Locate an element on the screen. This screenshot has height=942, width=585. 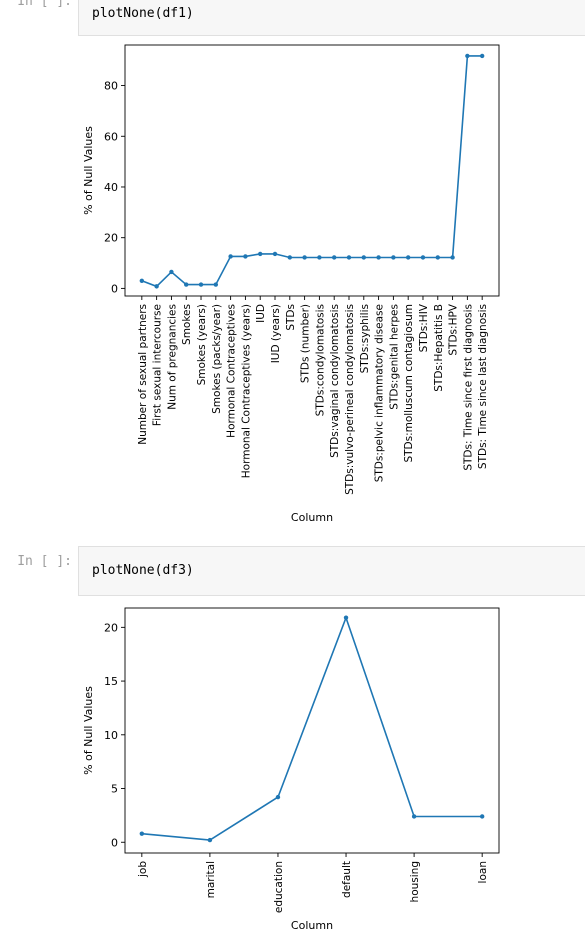
chart-2-xtick-label: housing is located at coordinates (415, 881).